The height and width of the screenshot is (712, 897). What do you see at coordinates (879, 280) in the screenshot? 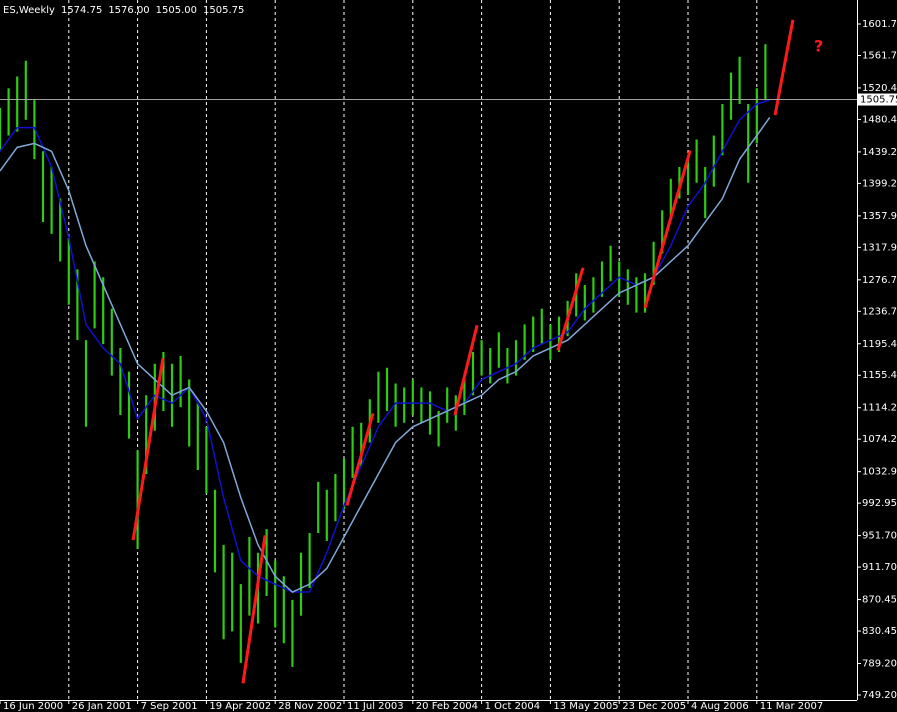
I see `y-tick-label: 1276.70` at bounding box center [879, 280].